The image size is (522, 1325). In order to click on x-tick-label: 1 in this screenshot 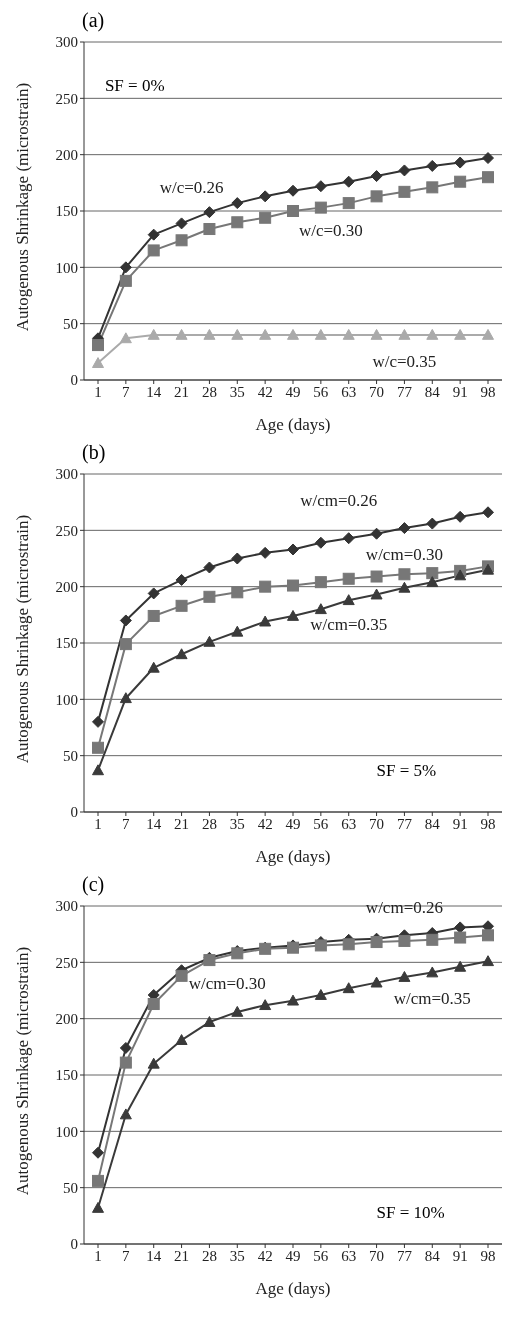, I will do `click(98, 1255)`.